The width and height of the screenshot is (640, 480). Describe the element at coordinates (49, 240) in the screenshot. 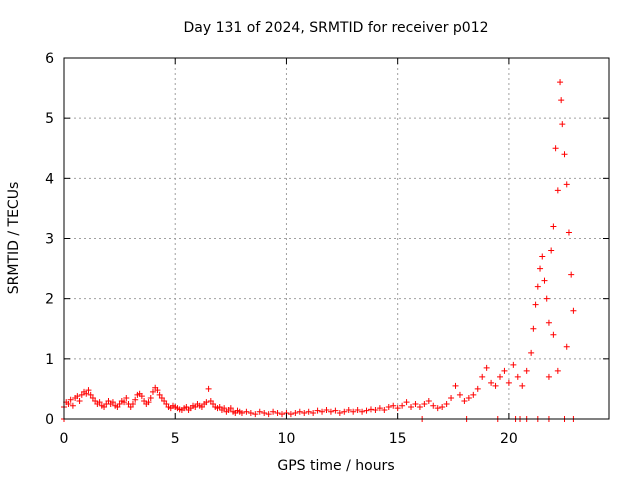

I see `y-tick-label: 3` at that location.